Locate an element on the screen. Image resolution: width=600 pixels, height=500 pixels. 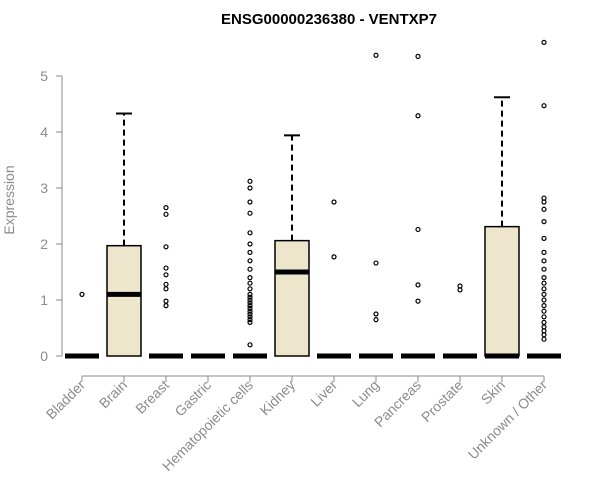
y-tick-label: 4 is located at coordinates (44, 132).